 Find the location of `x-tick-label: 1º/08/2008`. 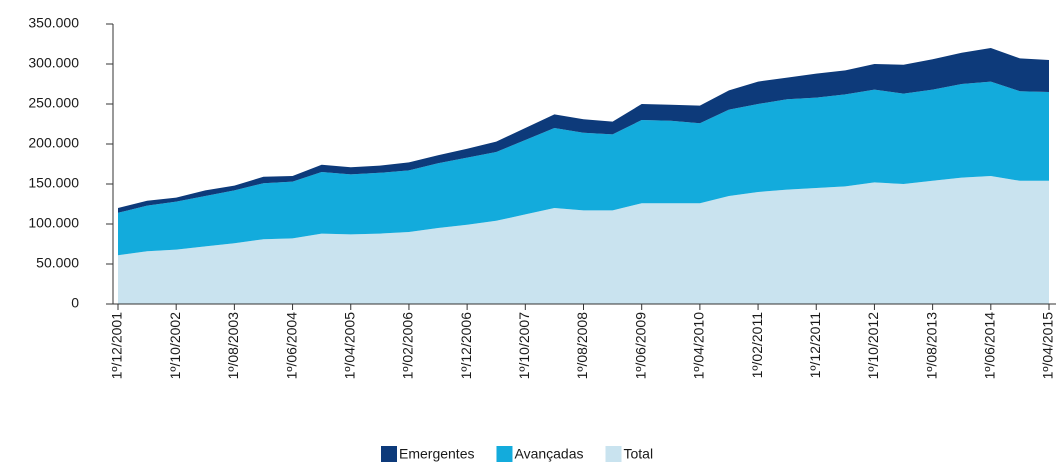

x-tick-label: 1º/08/2008 is located at coordinates (582, 346).